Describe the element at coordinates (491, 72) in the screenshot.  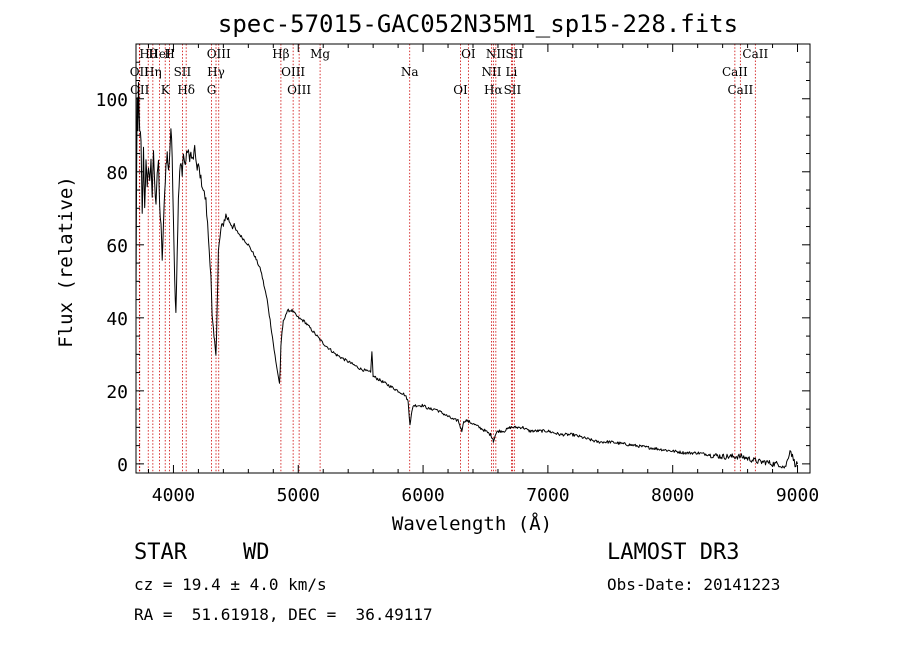
I see `line-label-N-II-6548: NII` at that location.